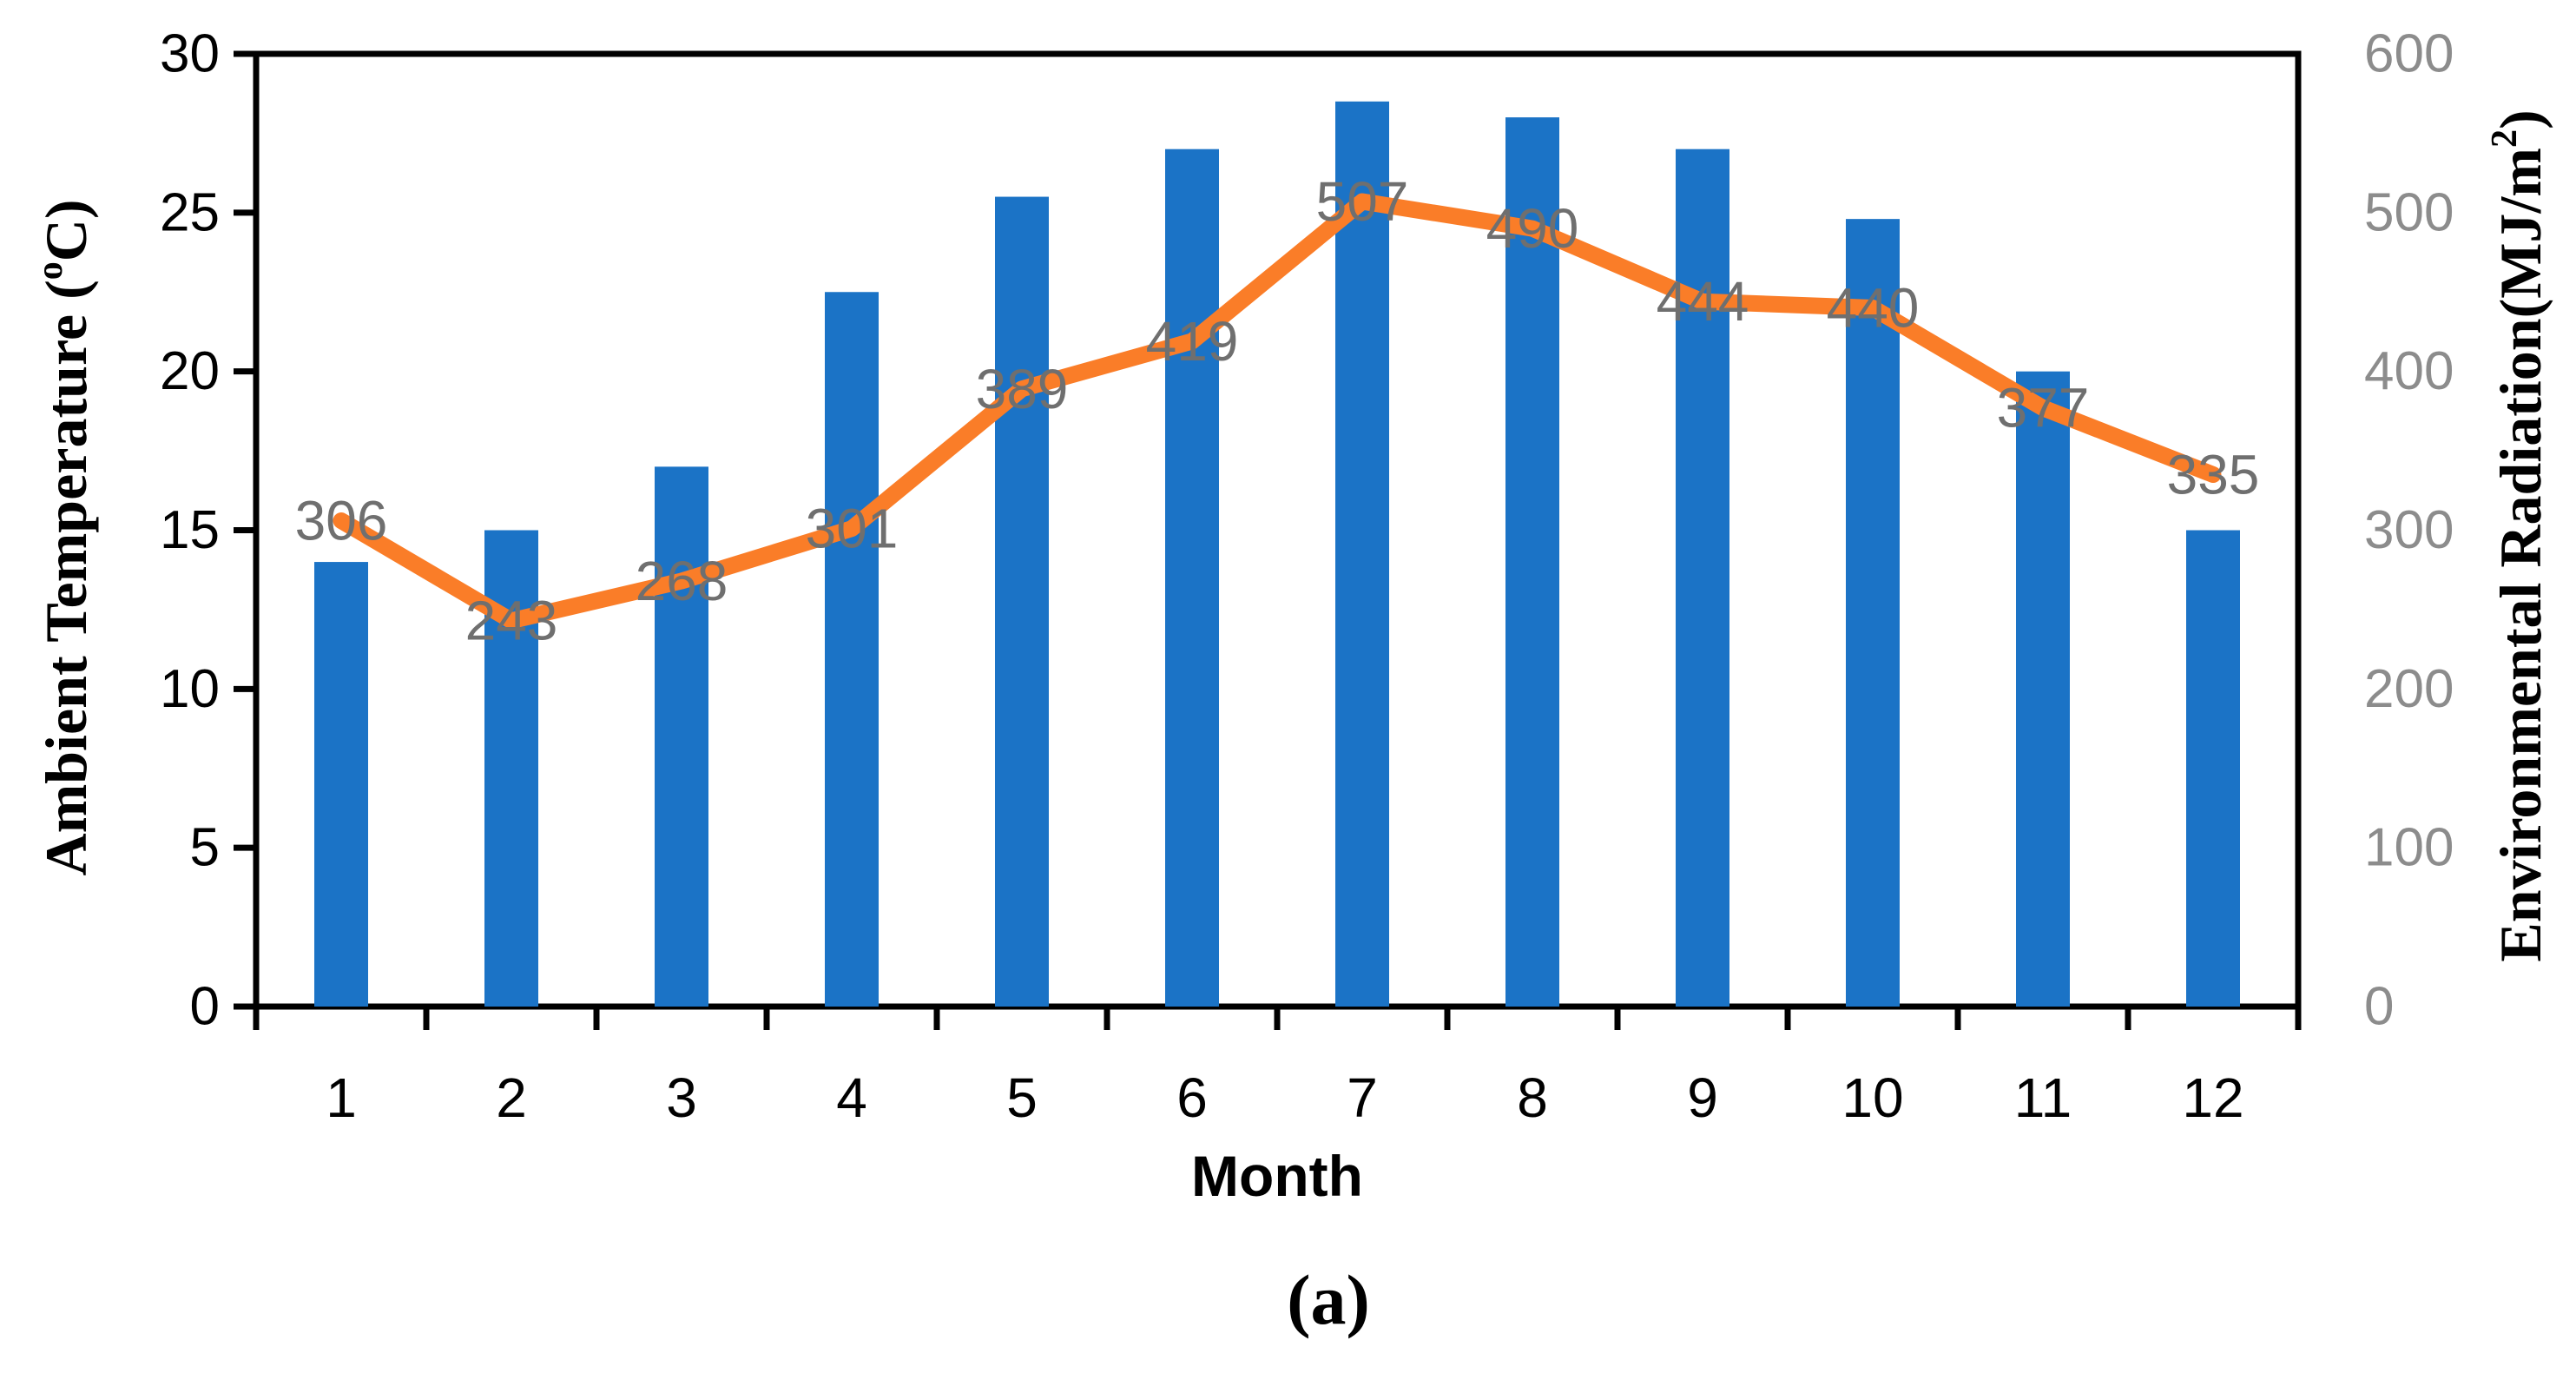  I want to click on left-axis-tick-label: 5, so click(205, 848).